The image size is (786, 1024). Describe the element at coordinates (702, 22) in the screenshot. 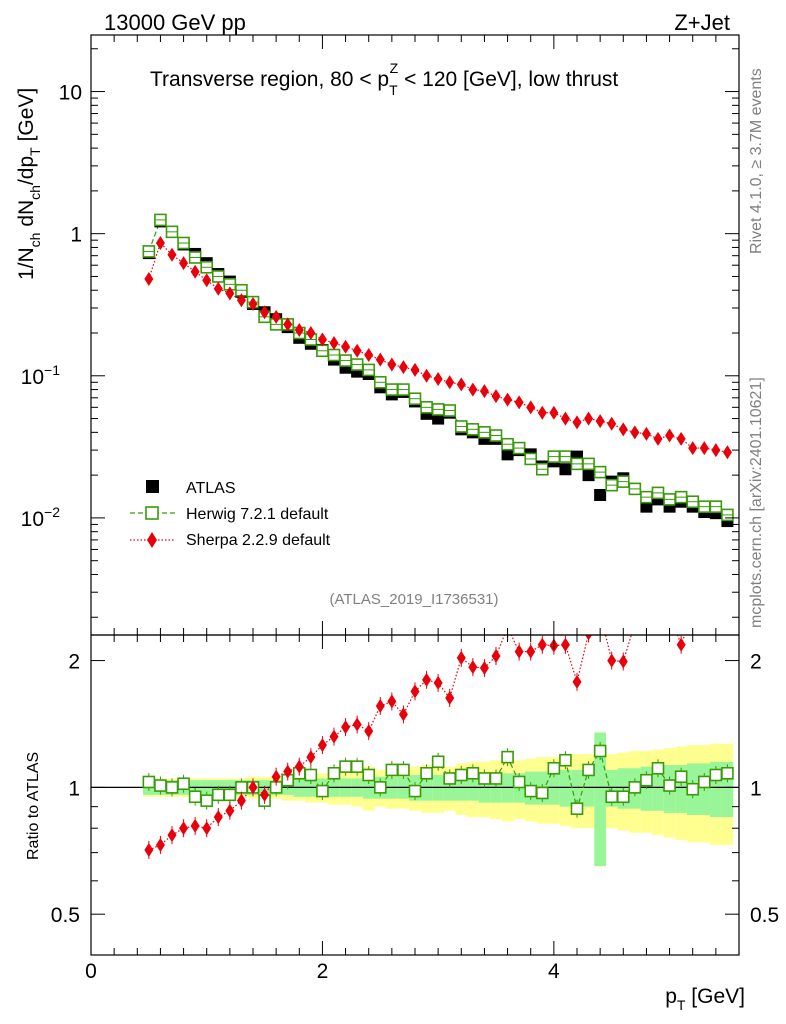

I see `header-right: Z+Jet` at that location.